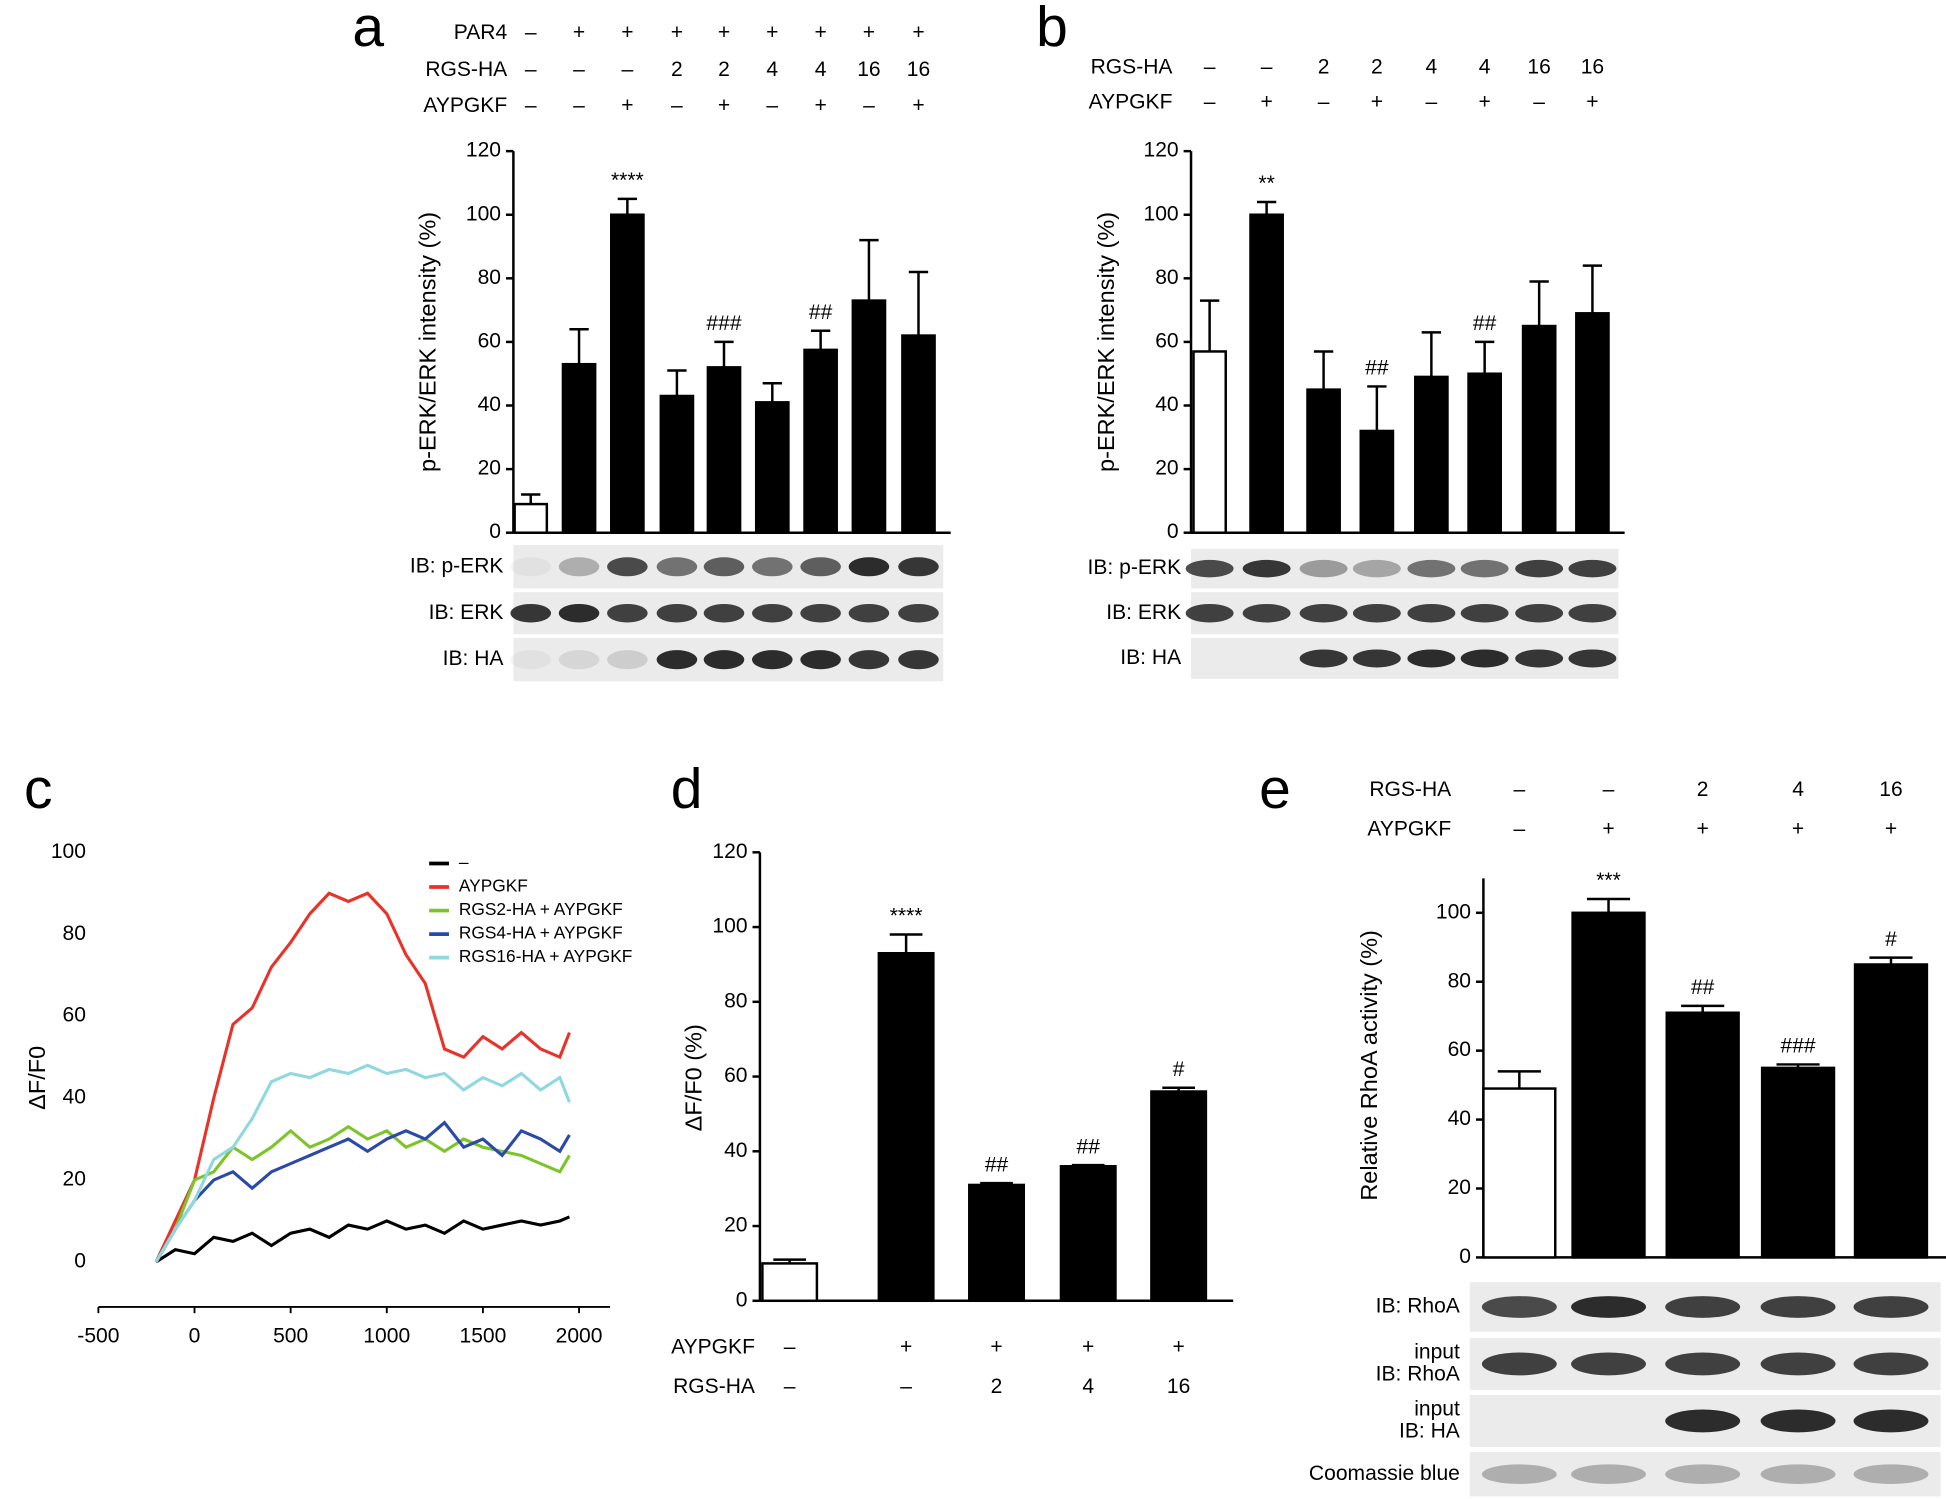  Describe the element at coordinates (427, 342) in the screenshot. I see `y-axis-label: p-ERK/ERK intensity (%)` at that location.